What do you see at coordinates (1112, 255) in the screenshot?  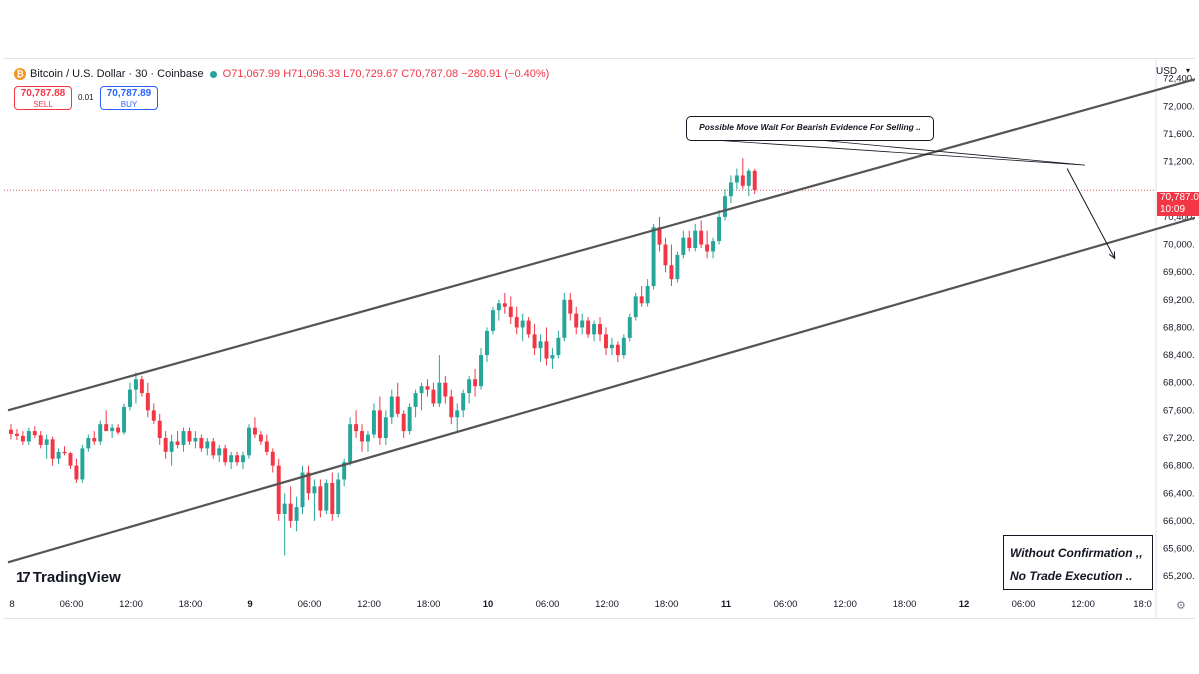 I see `projection-arrow-head` at bounding box center [1112, 255].